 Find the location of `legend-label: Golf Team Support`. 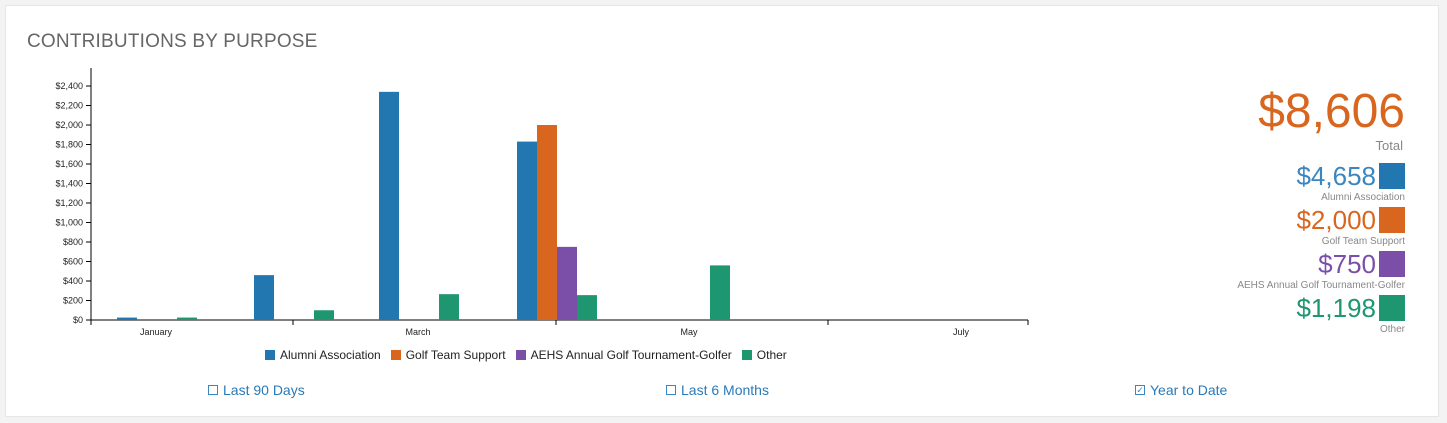

legend-label: Golf Team Support is located at coordinates (455, 355).